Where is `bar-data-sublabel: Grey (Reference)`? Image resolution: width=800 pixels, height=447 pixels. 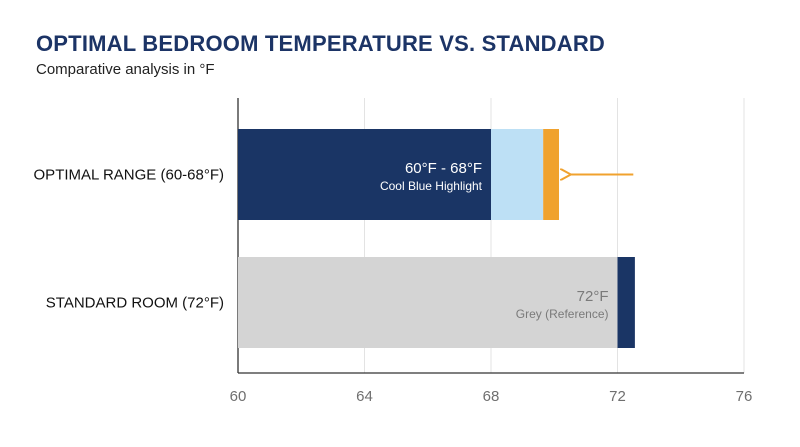 bar-data-sublabel: Grey (Reference) is located at coordinates (562, 314).